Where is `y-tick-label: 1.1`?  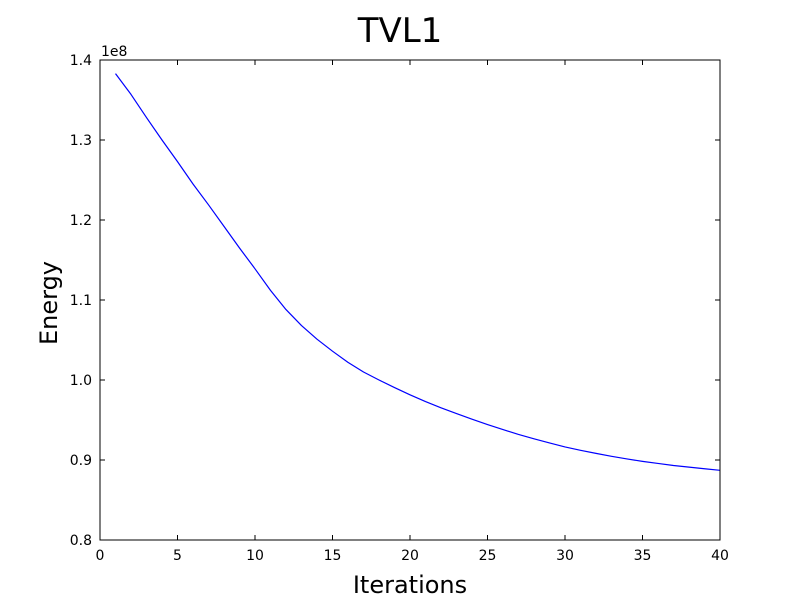
y-tick-label: 1.1 is located at coordinates (81, 301).